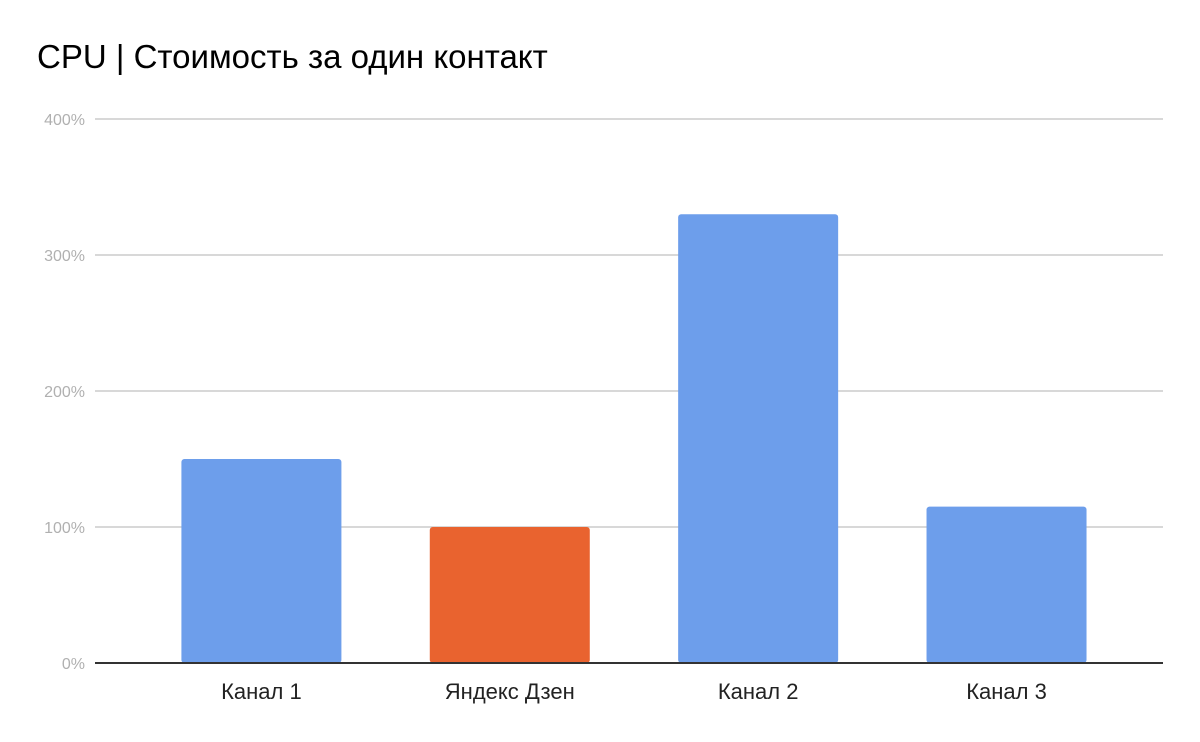 This screenshot has width=1200, height=742. What do you see at coordinates (758, 691) in the screenshot?
I see `x-category-label: Канал 2` at bounding box center [758, 691].